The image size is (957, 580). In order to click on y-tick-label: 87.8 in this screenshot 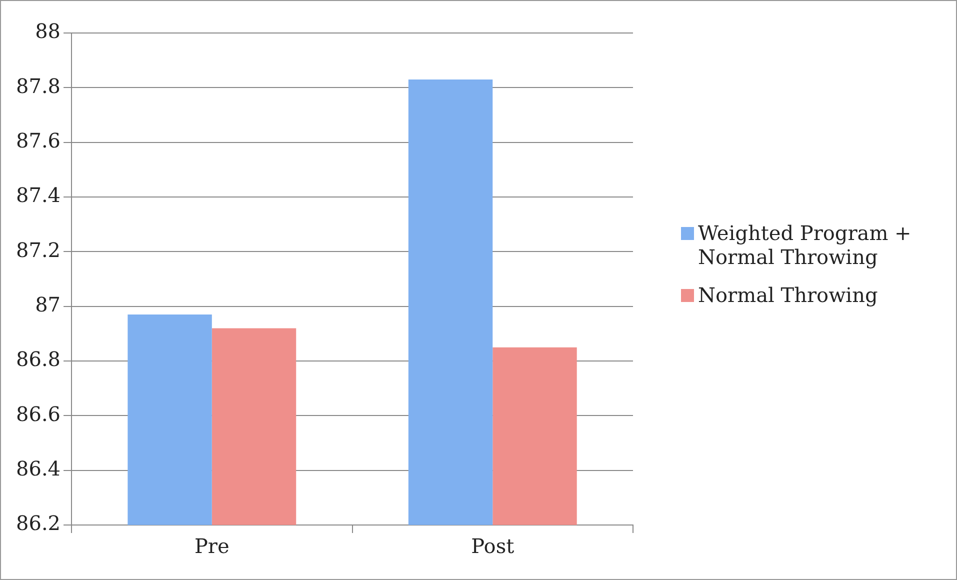, I will do `click(38, 86)`.